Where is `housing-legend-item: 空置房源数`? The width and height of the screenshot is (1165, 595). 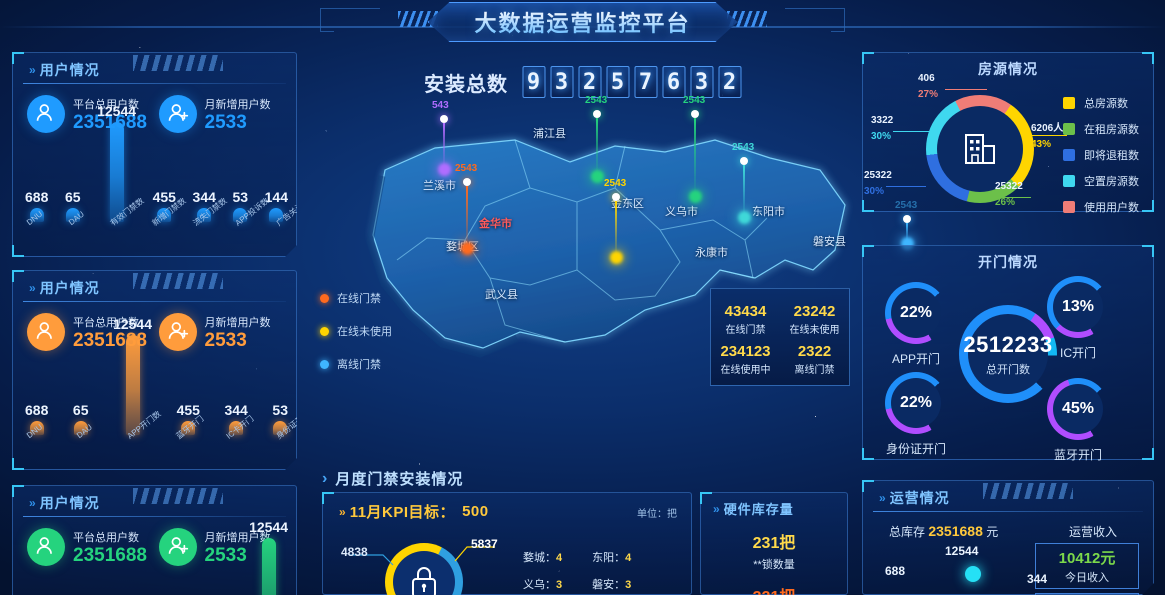
housing-legend-item: 空置房源数 is located at coordinates (1101, 181).